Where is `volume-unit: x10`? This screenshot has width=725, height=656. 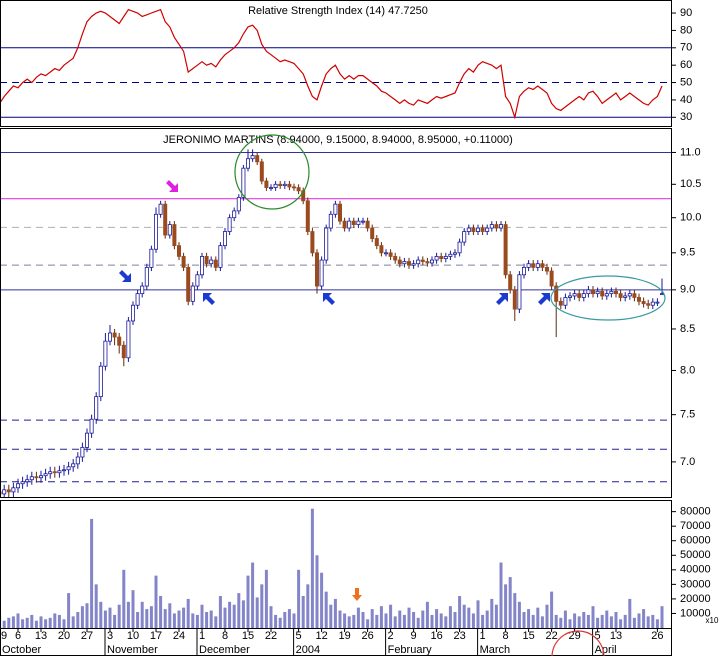 volume-unit: x10 is located at coordinates (712, 620).